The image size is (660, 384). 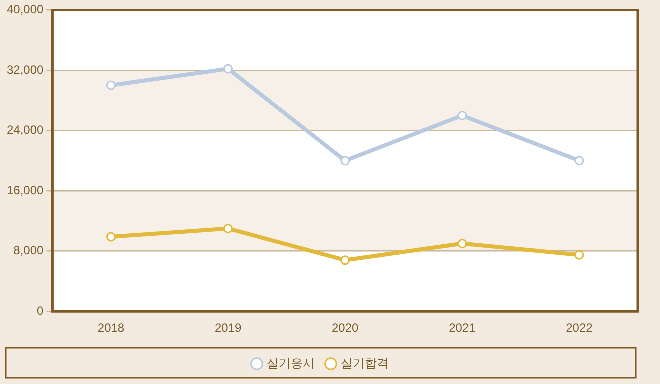 I want to click on y-tick-label: 32,000, so click(x=25, y=69).